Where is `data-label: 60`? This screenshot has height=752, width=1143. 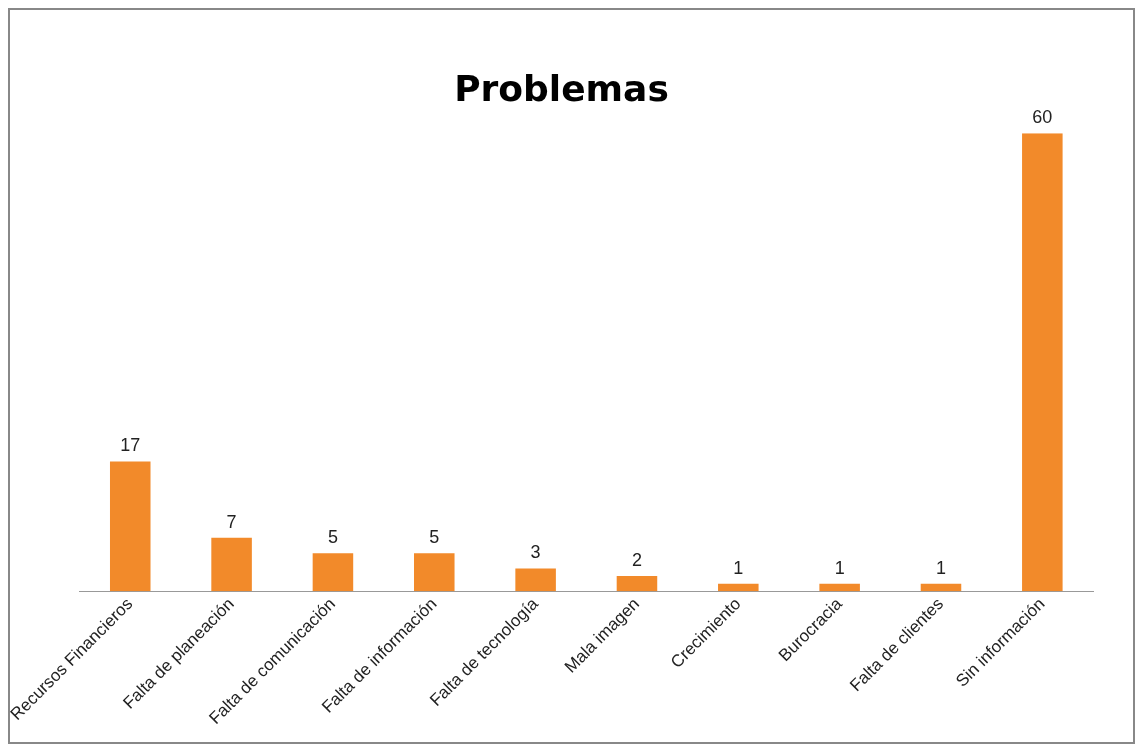 data-label: 60 is located at coordinates (1042, 117).